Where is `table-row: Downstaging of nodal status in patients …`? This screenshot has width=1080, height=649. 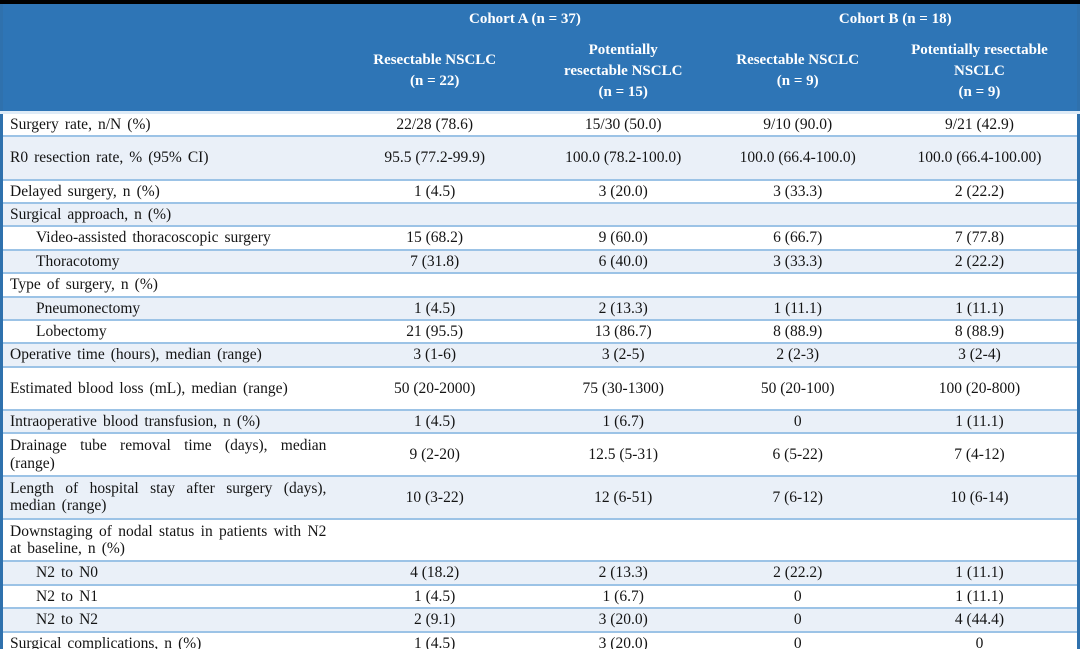 table-row: Downstaging of nodal status in patients … is located at coordinates (540, 539).